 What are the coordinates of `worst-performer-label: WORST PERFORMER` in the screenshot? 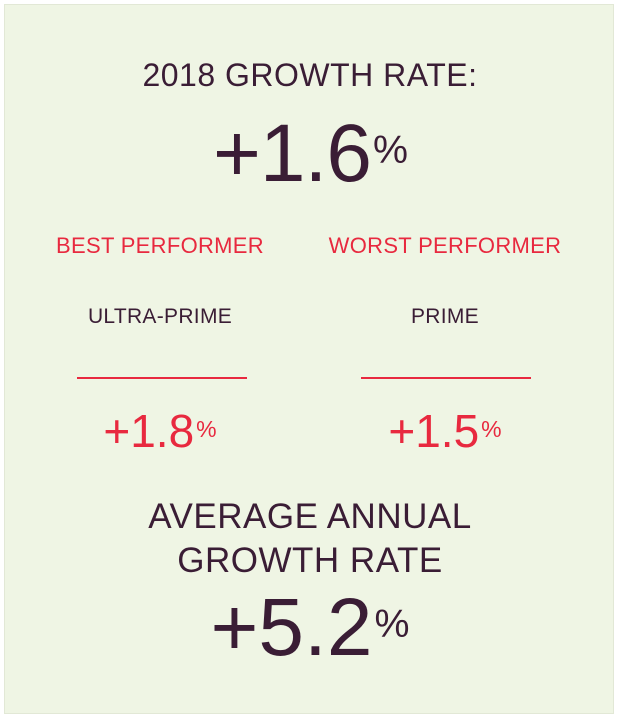 It's located at (445, 245).